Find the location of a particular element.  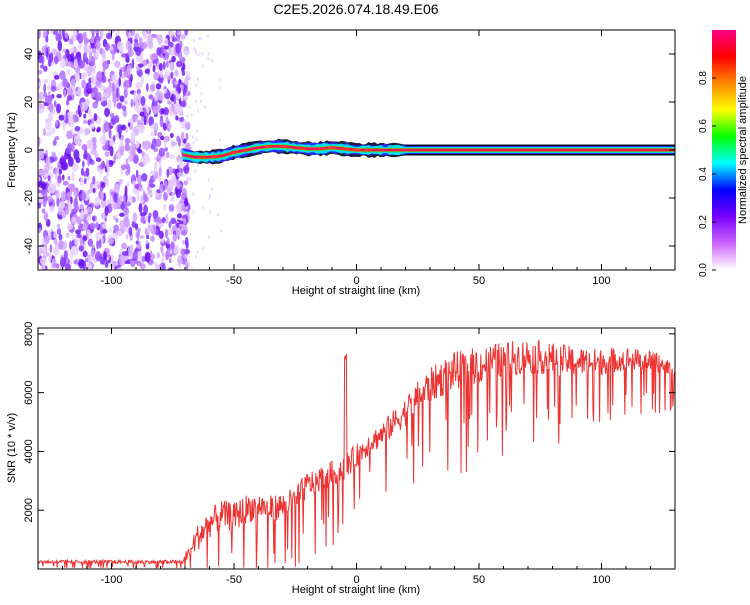

x-tick-label: 50 is located at coordinates (479, 281).